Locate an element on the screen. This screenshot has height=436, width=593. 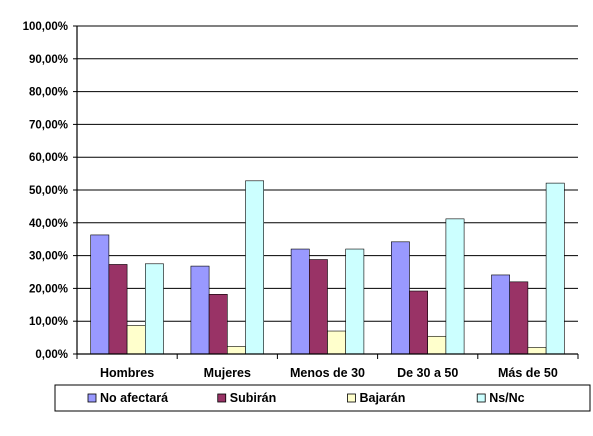
y-tick-label: 60,00% is located at coordinates (48, 158).